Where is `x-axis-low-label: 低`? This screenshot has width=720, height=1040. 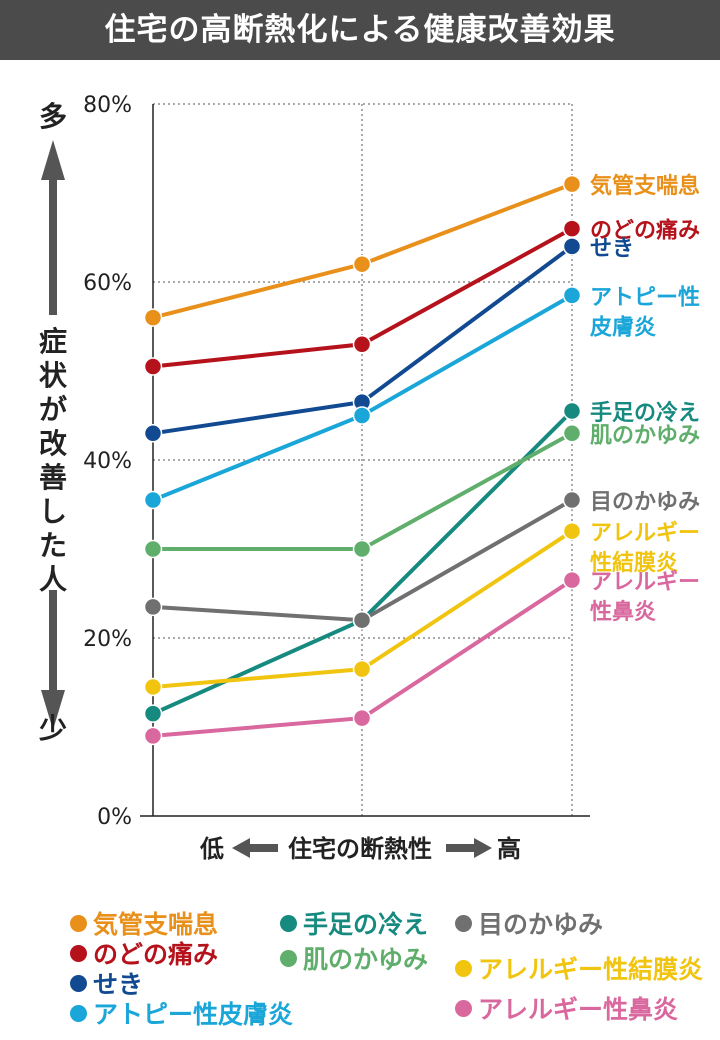 x-axis-low-label: 低 is located at coordinates (211, 849).